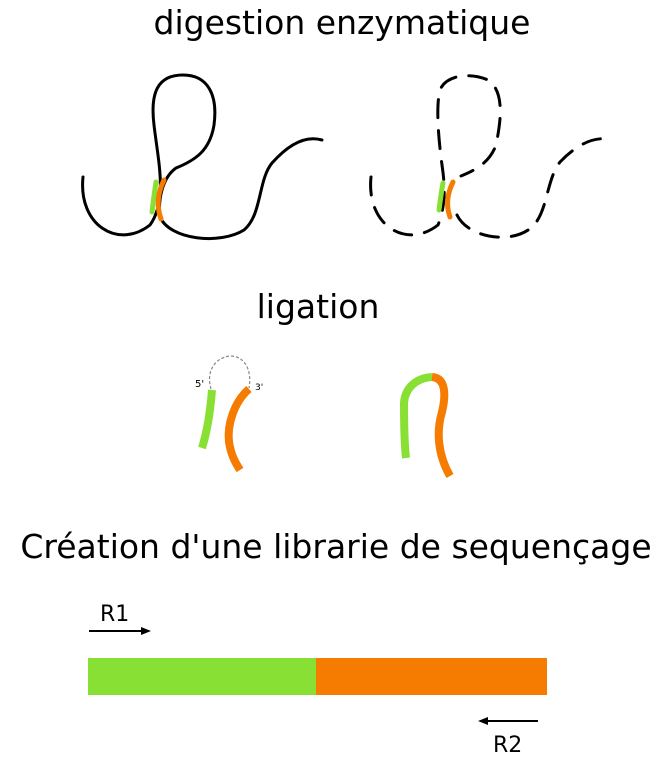 This screenshot has height=767, width=671. I want to click on read2-label: R2, so click(507, 745).